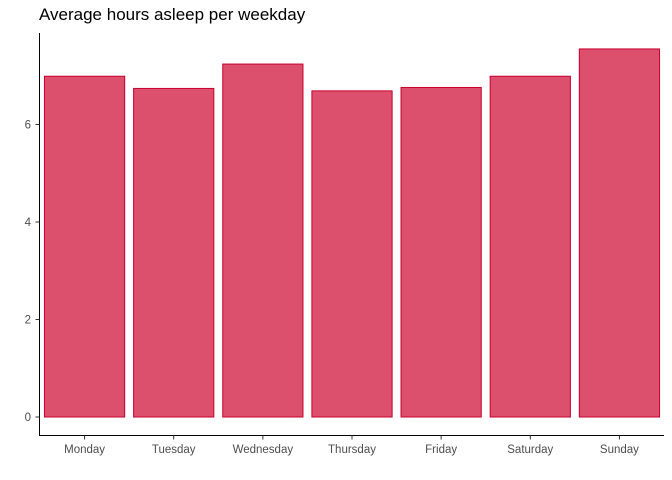 The height and width of the screenshot is (480, 672). What do you see at coordinates (352, 450) in the screenshot?
I see `x-tick-label-thursday: Thursday` at bounding box center [352, 450].